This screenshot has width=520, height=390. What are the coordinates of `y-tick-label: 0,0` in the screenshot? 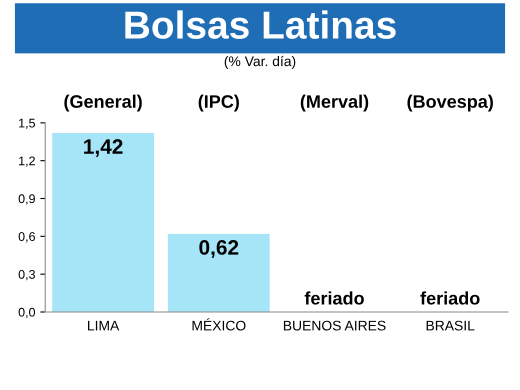 It's located at (27, 313).